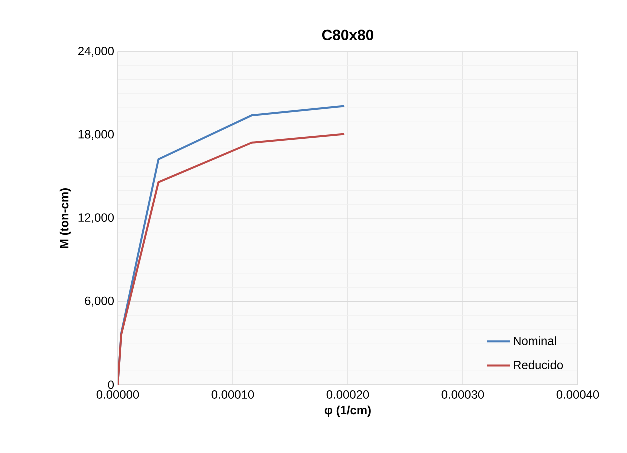 This screenshot has width=627, height=453. Describe the element at coordinates (66, 218) in the screenshot. I see `y-axis-title: M (ton-cm)` at that location.